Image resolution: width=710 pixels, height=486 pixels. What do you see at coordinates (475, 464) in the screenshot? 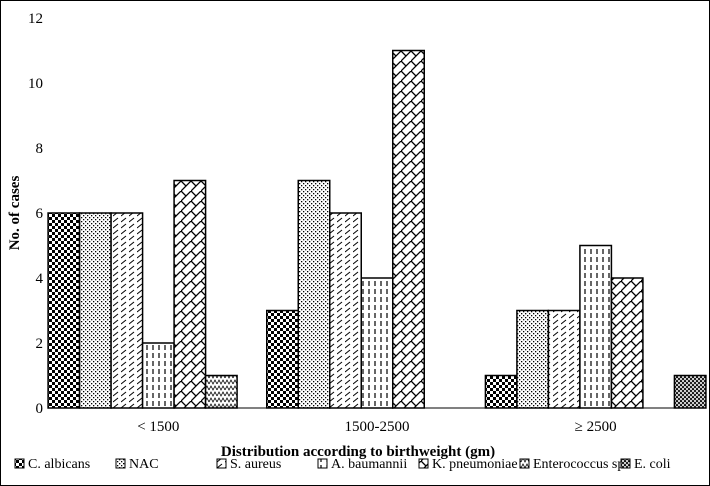
I see `legend-label: K. pneumoniae` at bounding box center [475, 464].